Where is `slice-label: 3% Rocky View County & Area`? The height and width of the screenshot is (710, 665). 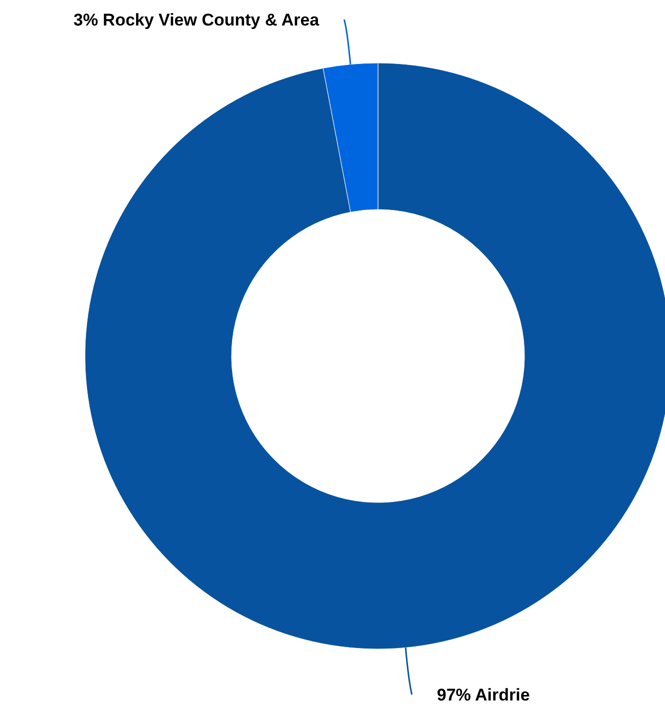
slice-label: 3% Rocky View County & Area is located at coordinates (196, 20).